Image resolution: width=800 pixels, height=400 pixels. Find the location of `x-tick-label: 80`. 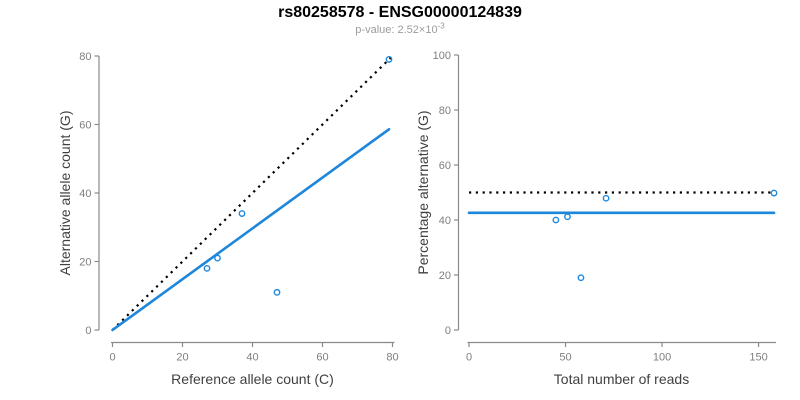

x-tick-label: 80 is located at coordinates (392, 358).